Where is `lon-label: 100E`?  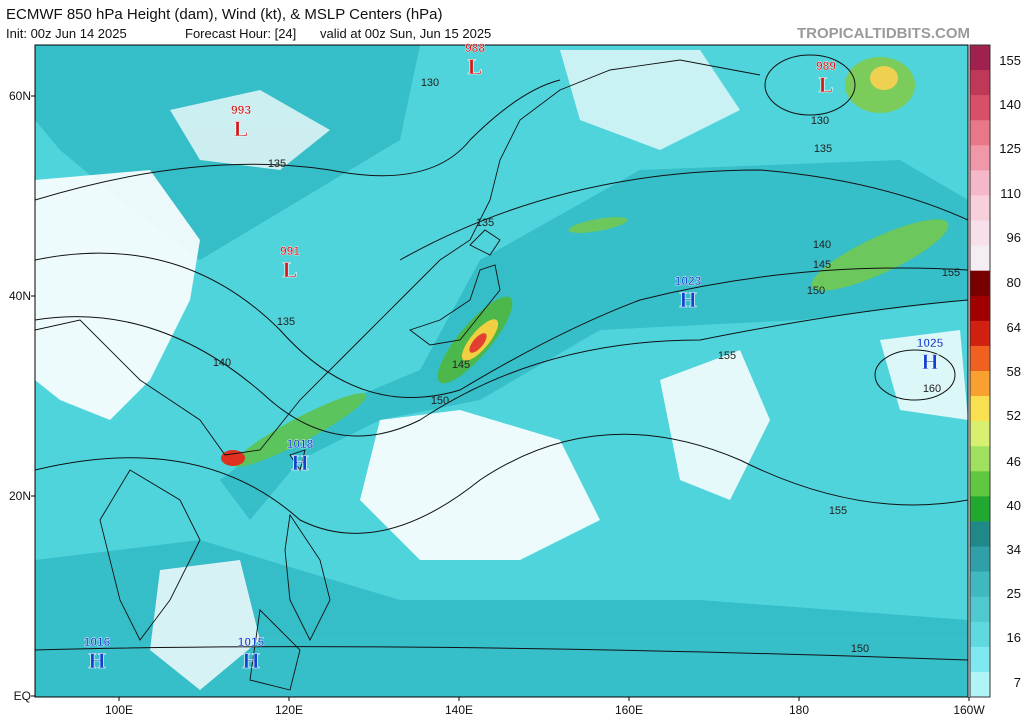
lon-label: 100E is located at coordinates (119, 710).